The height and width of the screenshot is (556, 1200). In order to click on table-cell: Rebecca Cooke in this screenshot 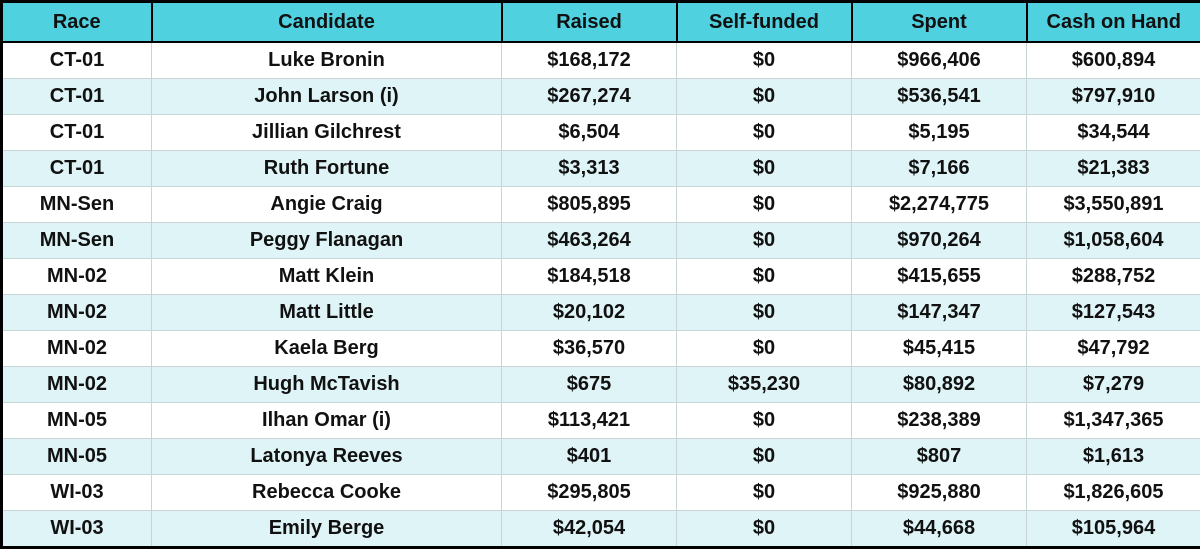, I will do `click(326, 492)`.